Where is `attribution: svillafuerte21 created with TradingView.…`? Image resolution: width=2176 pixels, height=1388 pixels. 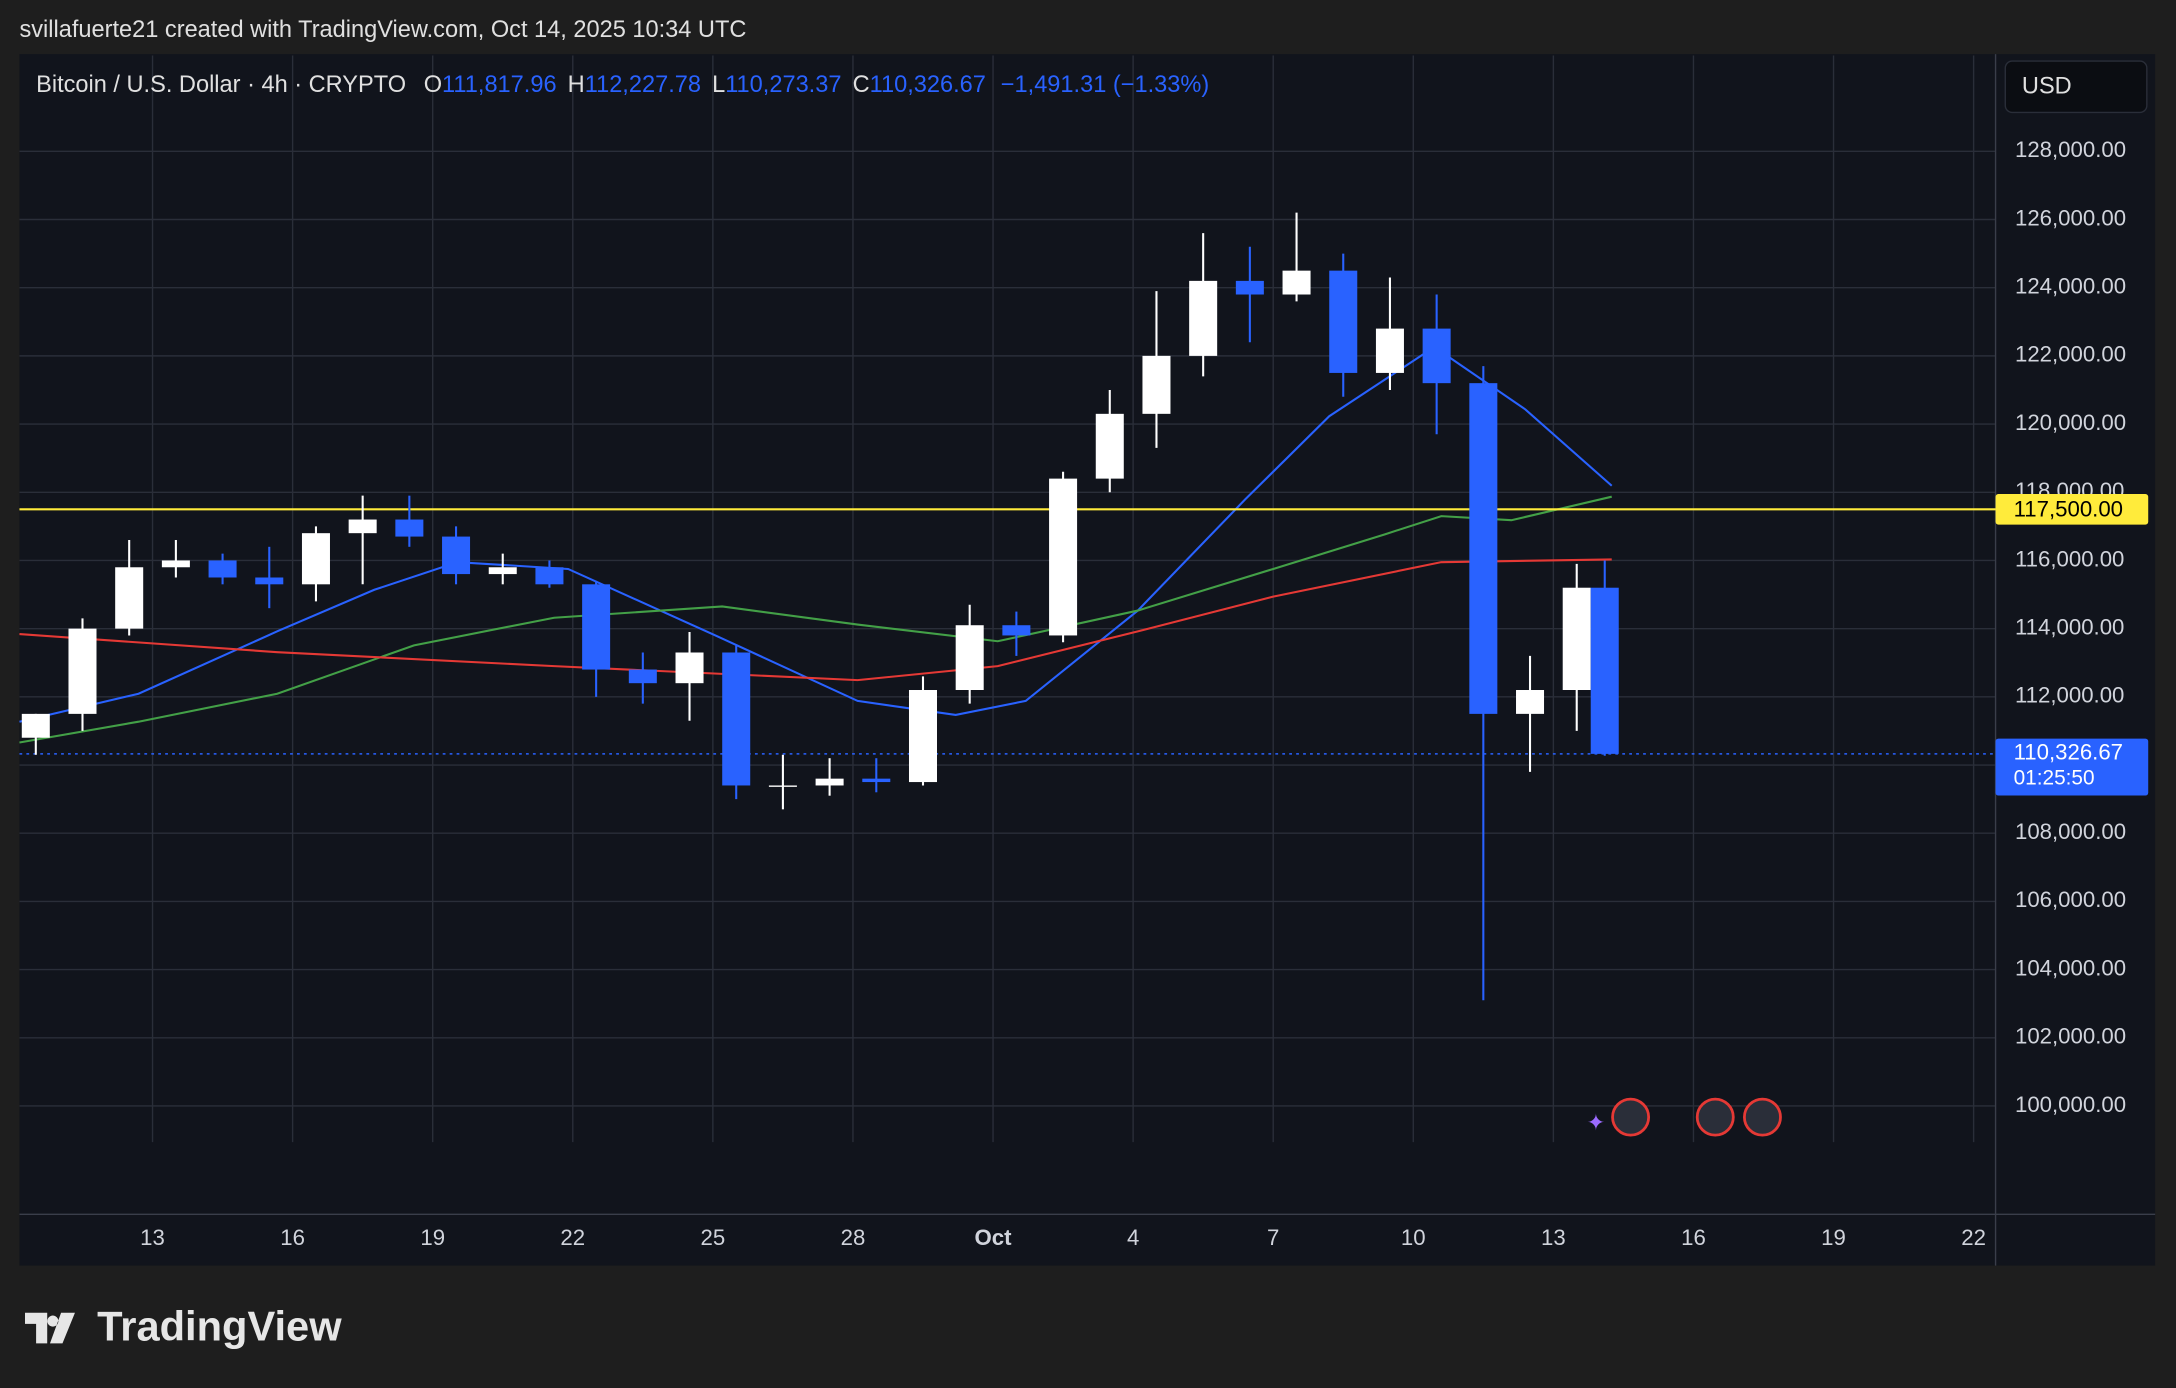
attribution: svillafuerte21 created with TradingView.… is located at coordinates (382, 29).